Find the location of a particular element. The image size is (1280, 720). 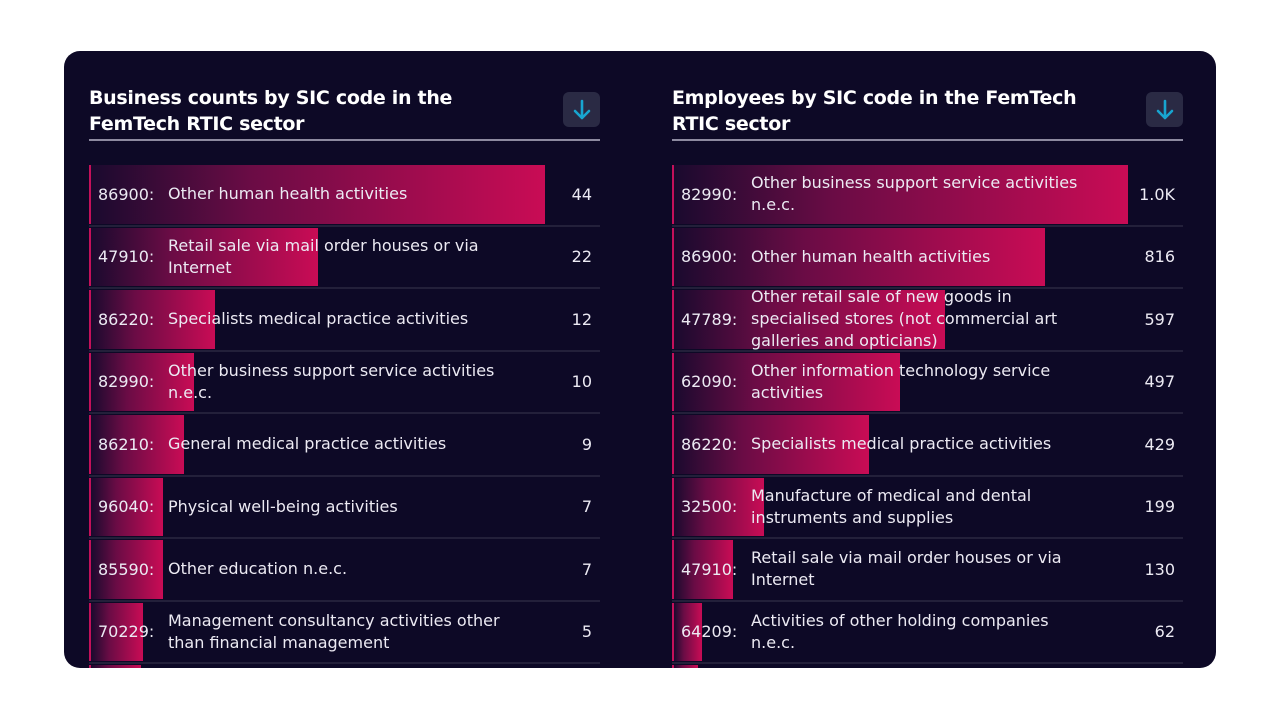

sic-code: 70229: is located at coordinates (126, 632).